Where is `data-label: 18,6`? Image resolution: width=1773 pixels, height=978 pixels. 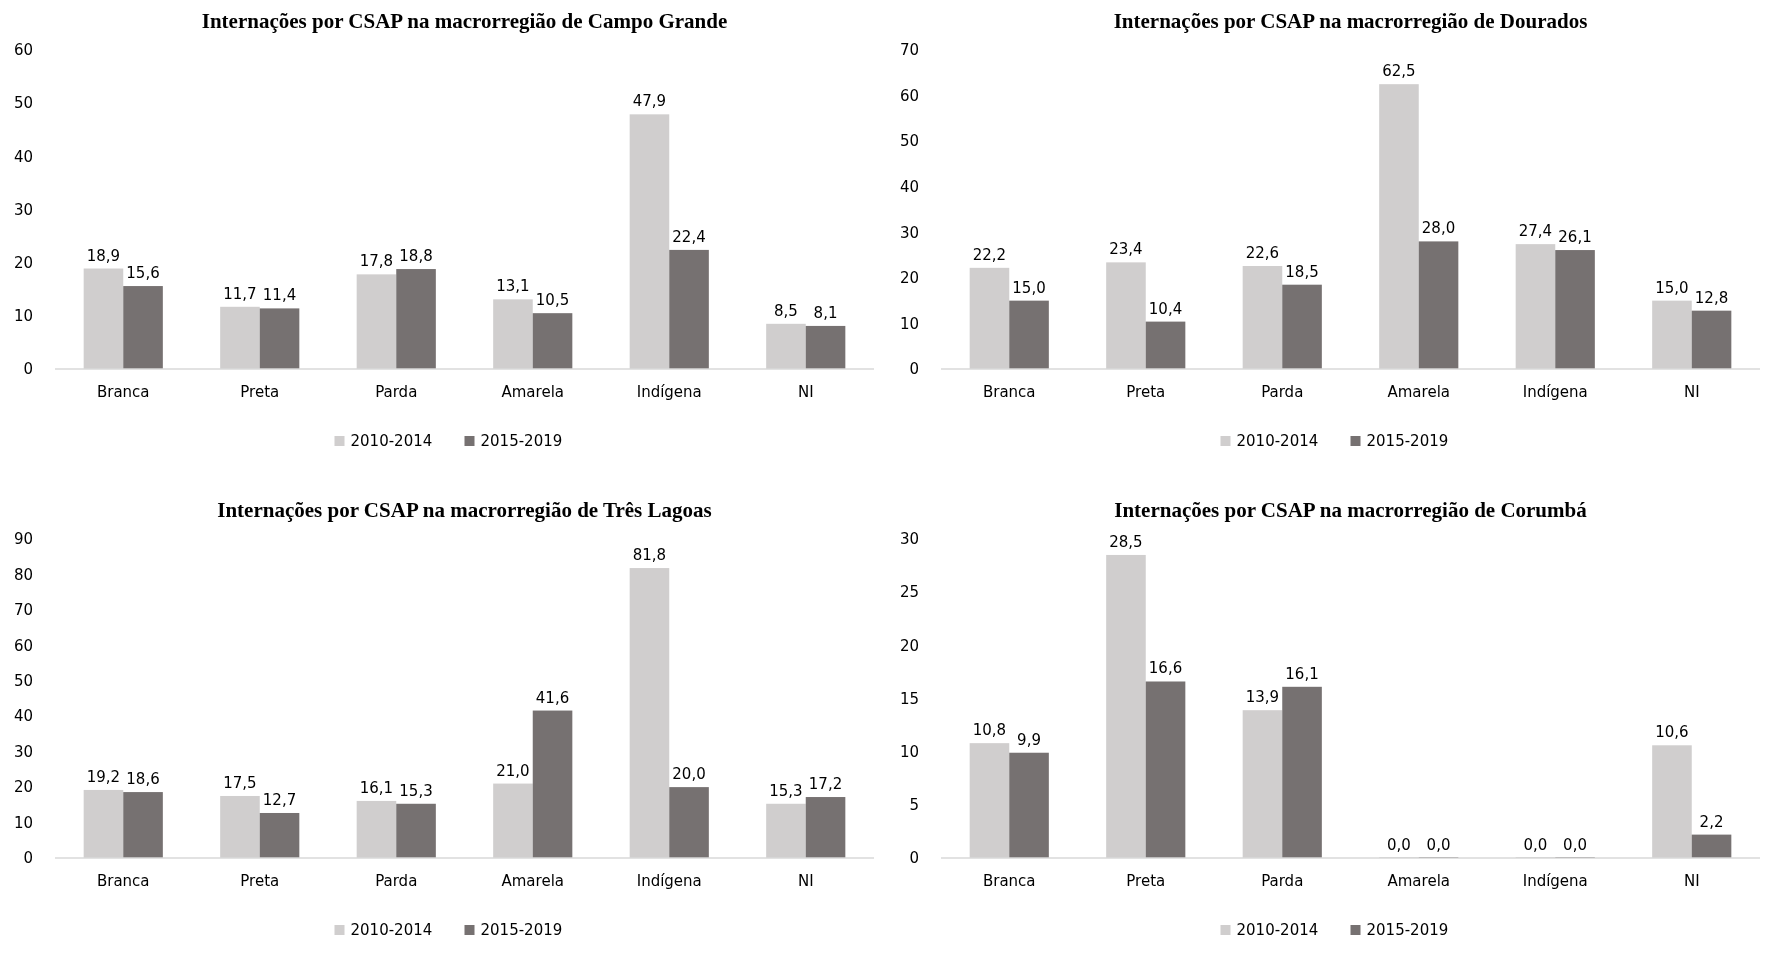 data-label: 18,6 is located at coordinates (143, 779).